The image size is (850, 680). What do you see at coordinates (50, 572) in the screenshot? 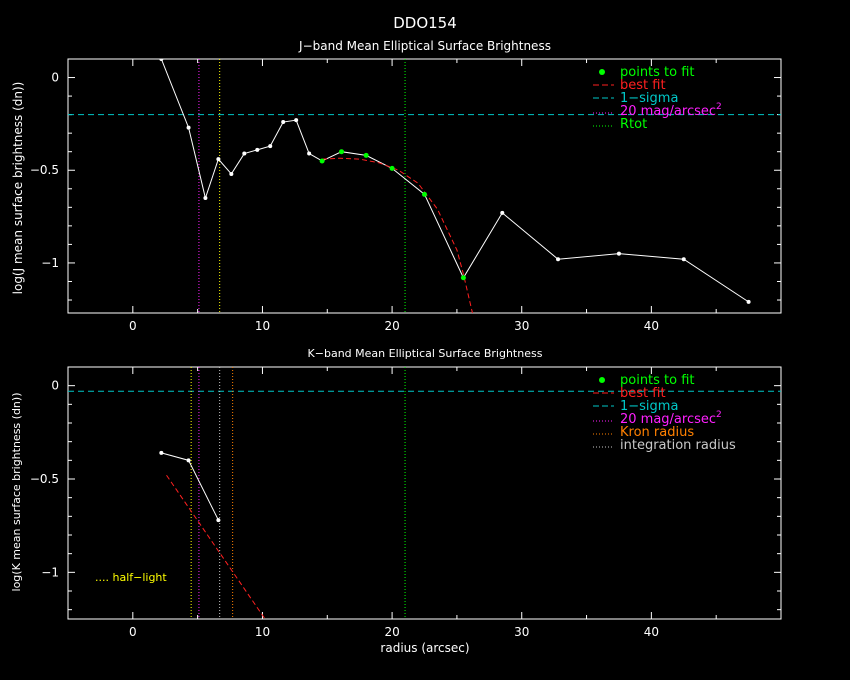
I see `k-band-y-tick-label: −1` at bounding box center [50, 572].